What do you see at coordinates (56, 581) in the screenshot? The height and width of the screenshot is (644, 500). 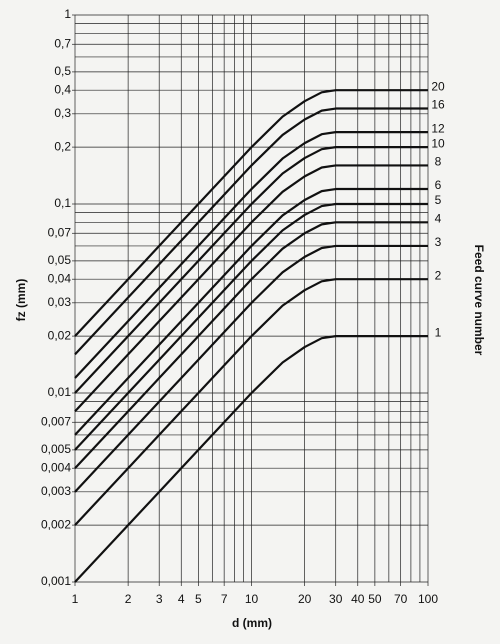 I see `y-tick-label: 0,001` at bounding box center [56, 581].